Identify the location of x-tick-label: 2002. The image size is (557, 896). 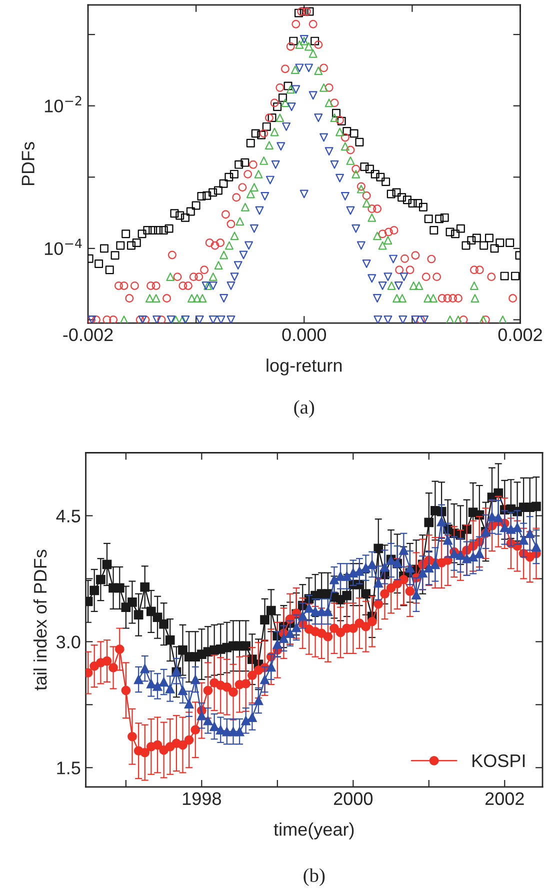
(504, 799).